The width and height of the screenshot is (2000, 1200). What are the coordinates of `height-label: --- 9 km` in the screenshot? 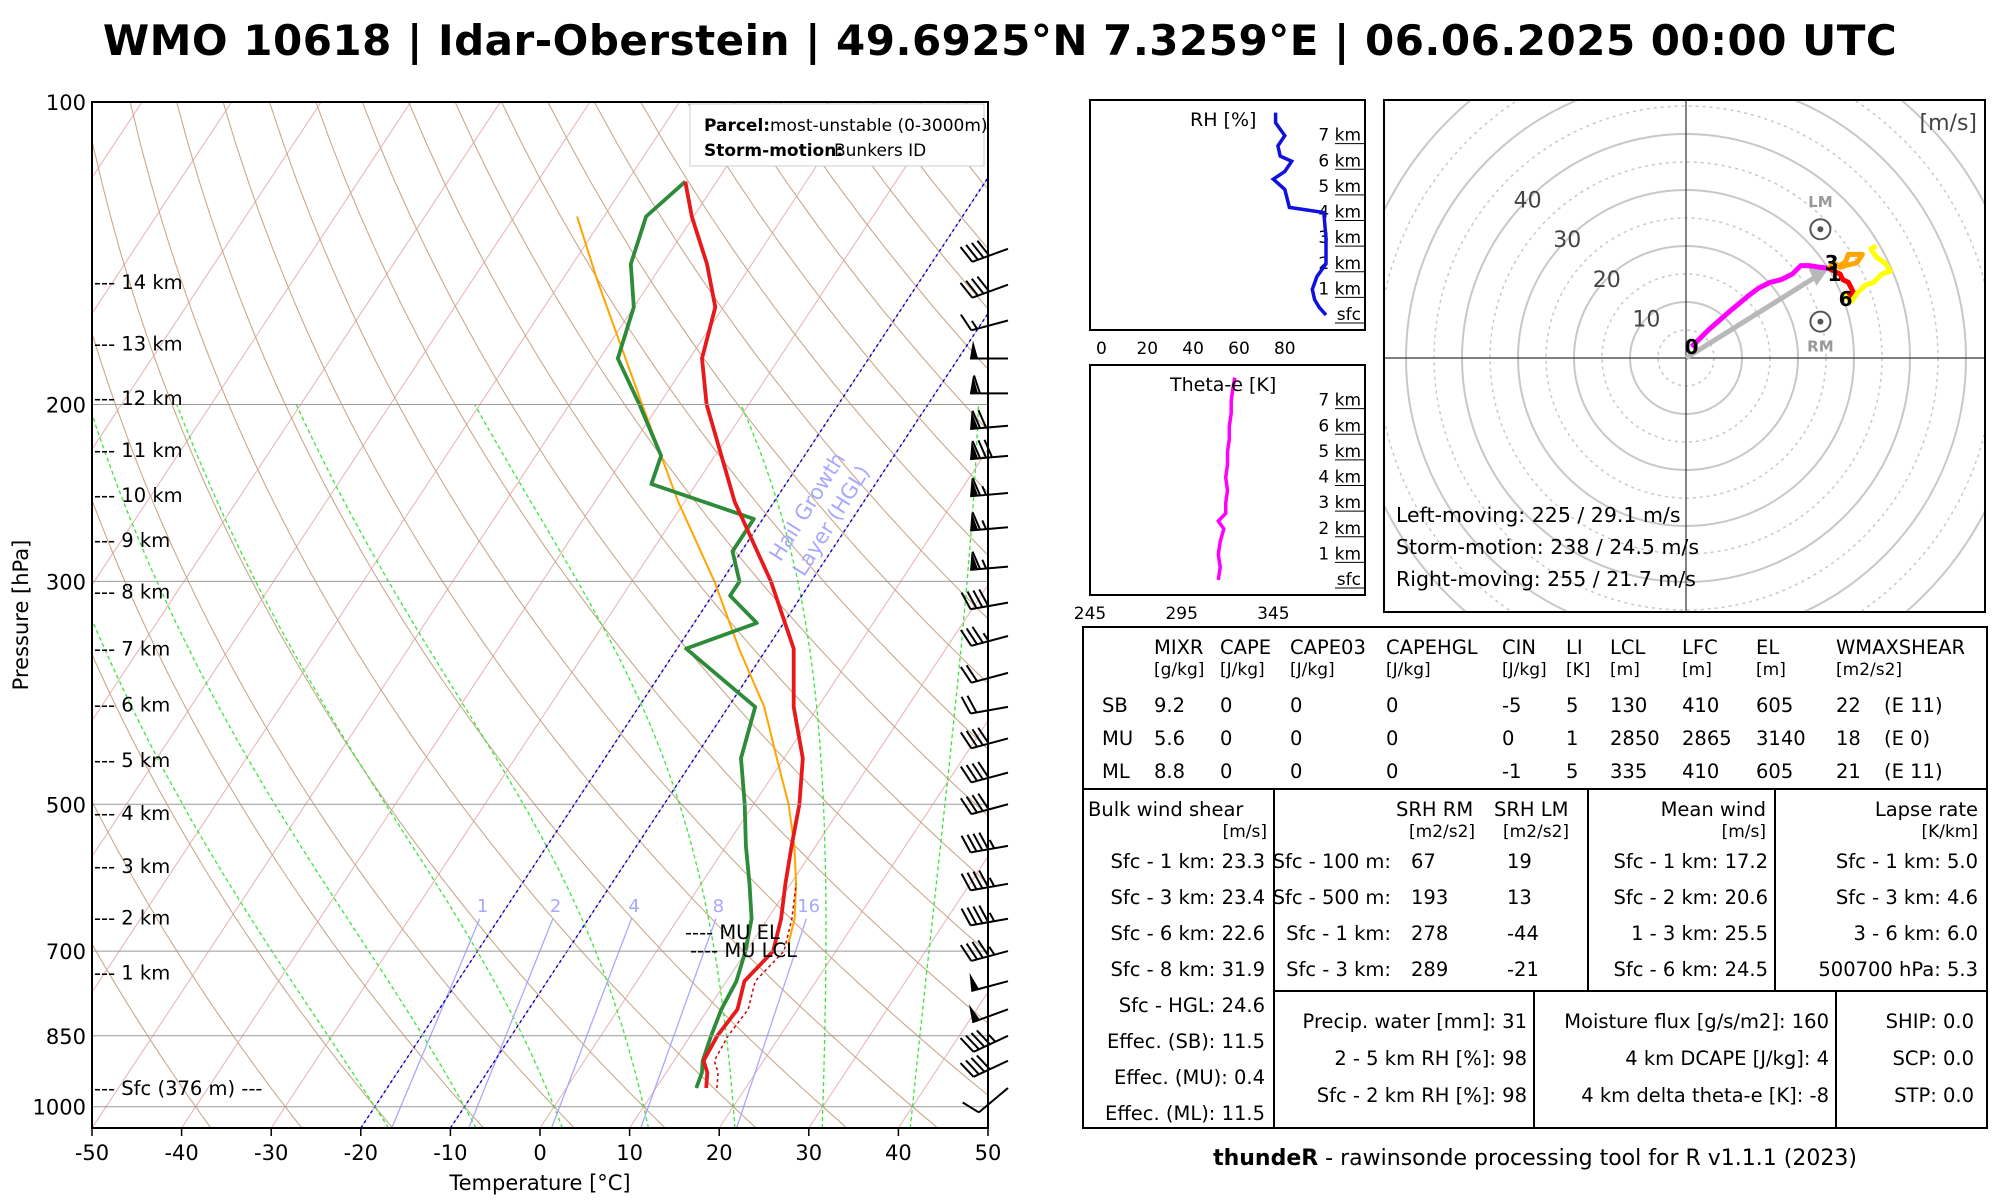 It's located at (132, 540).